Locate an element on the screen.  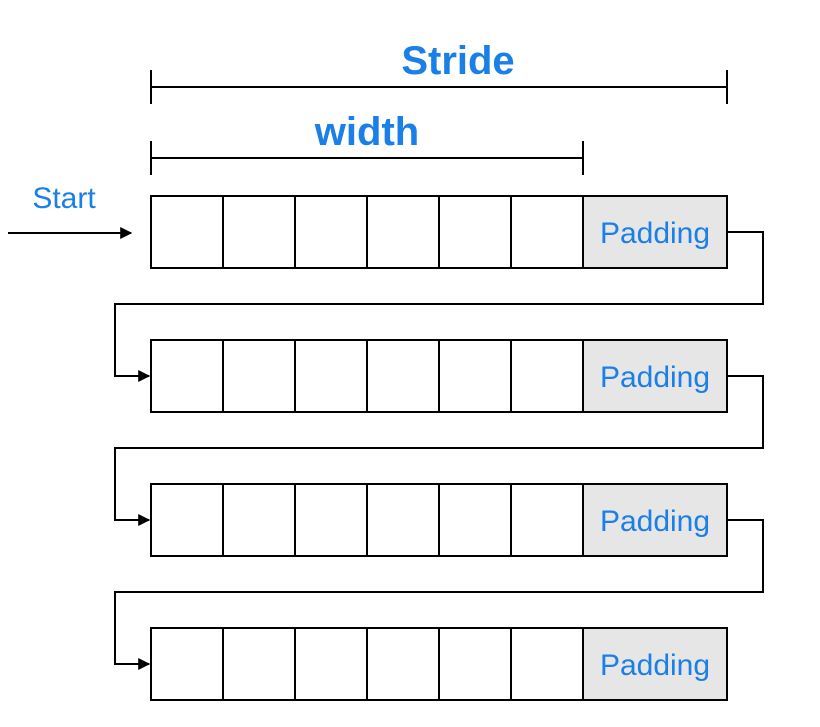
stride-label: Stride is located at coordinates (457, 61).